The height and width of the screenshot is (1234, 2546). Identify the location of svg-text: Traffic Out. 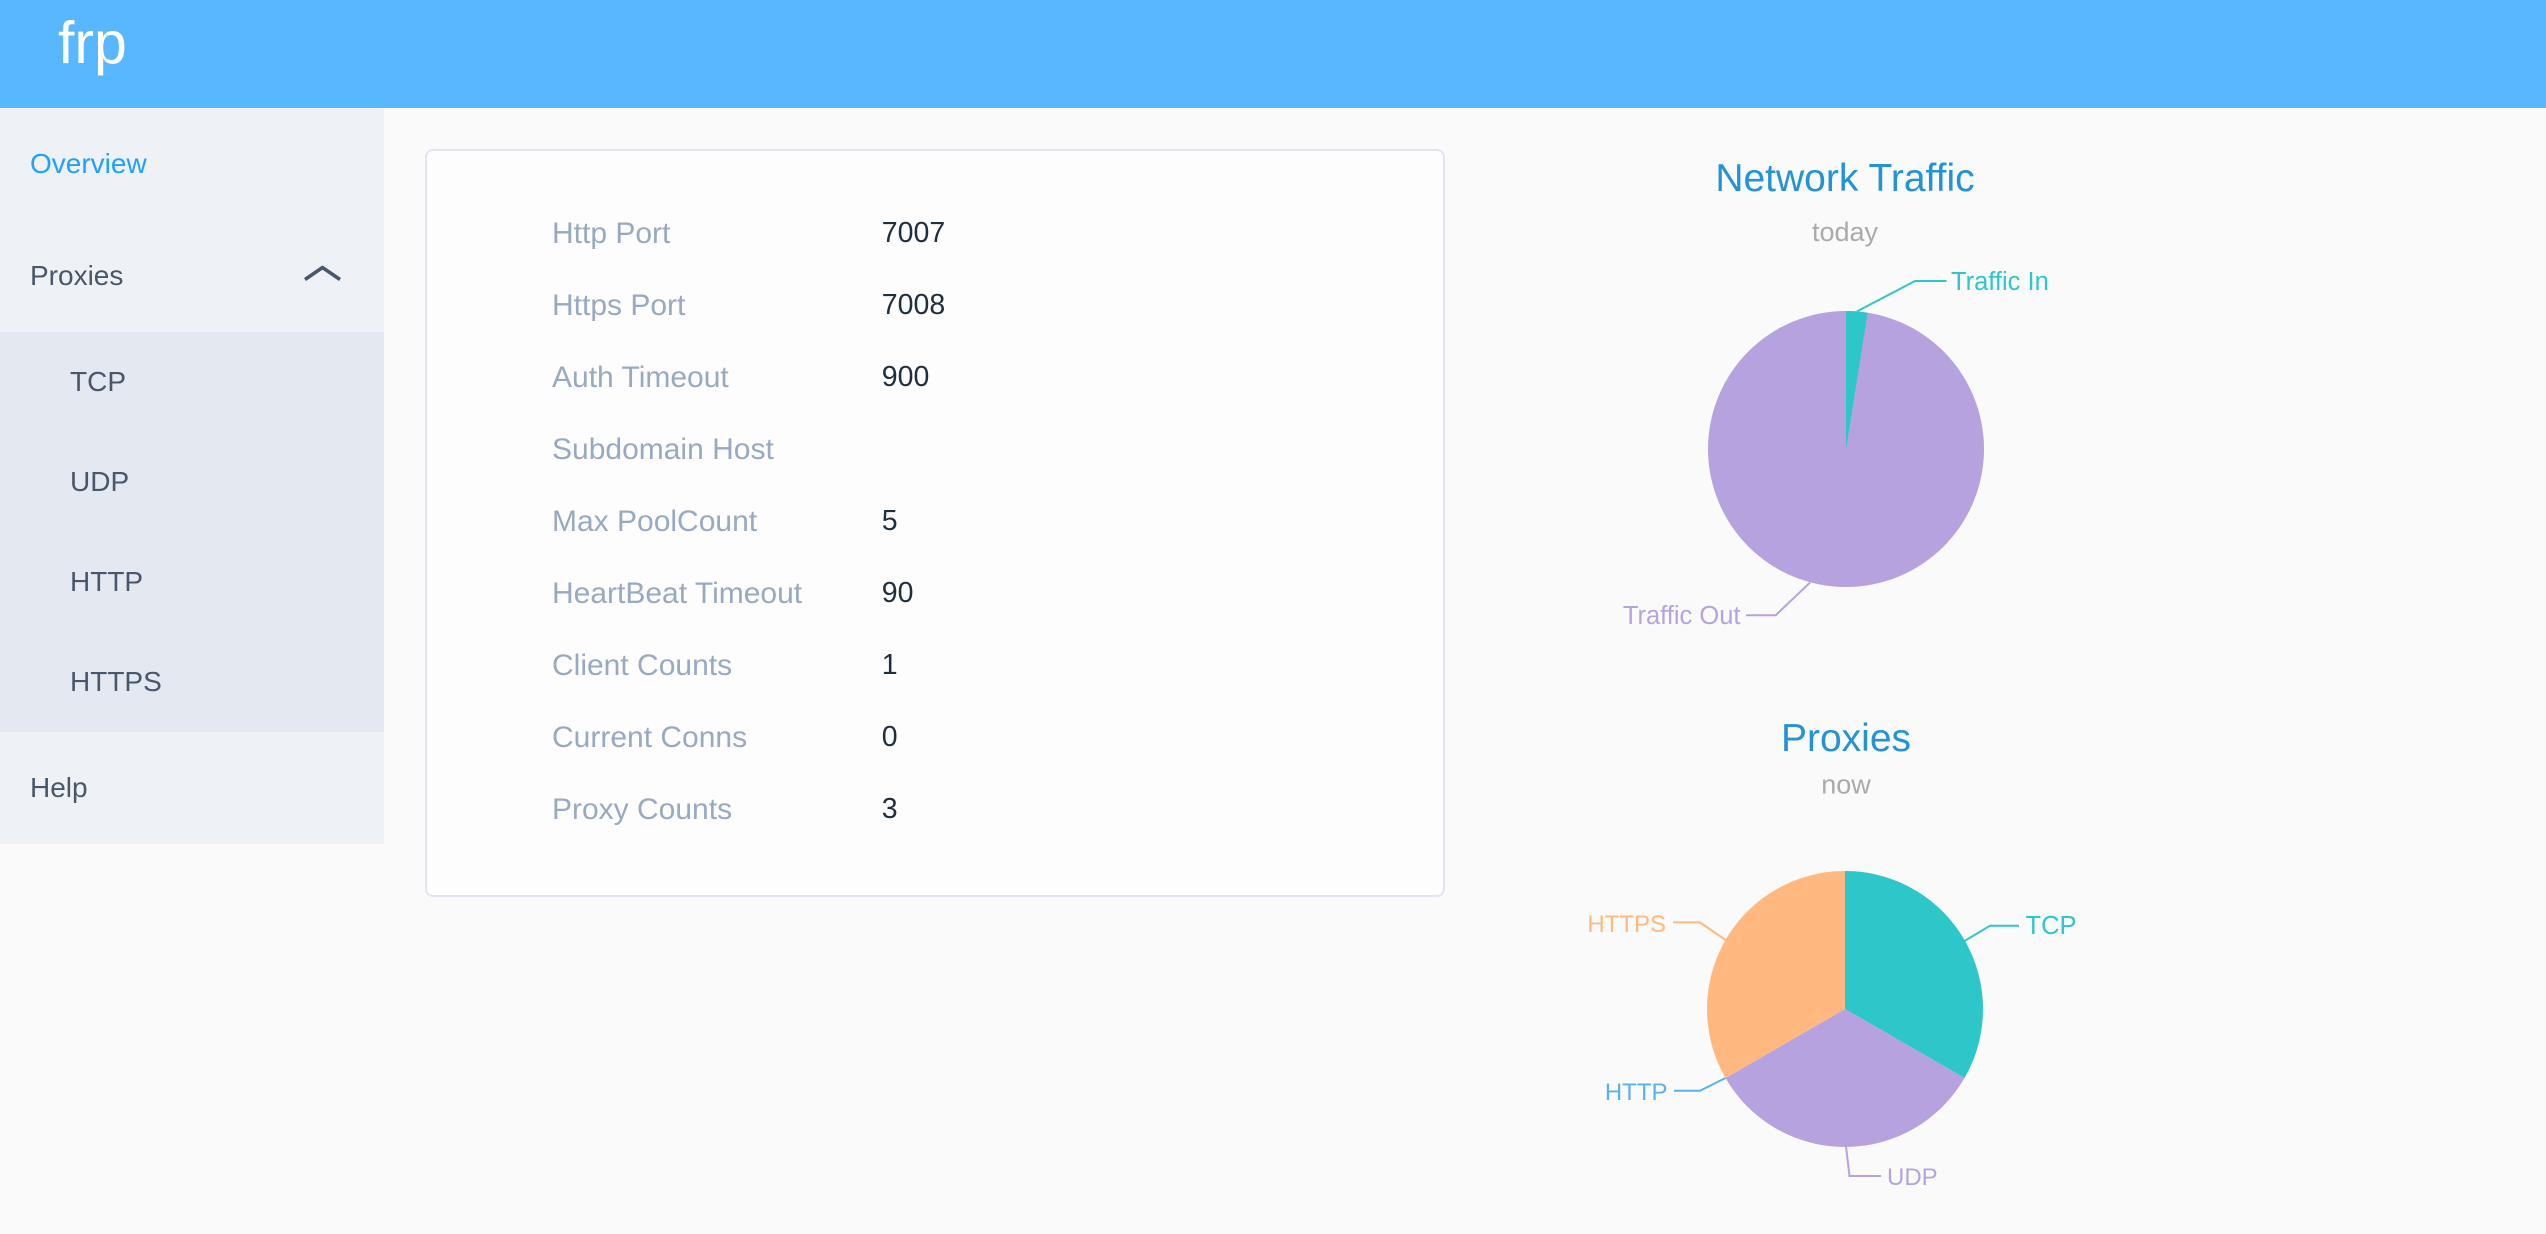
(1682, 616).